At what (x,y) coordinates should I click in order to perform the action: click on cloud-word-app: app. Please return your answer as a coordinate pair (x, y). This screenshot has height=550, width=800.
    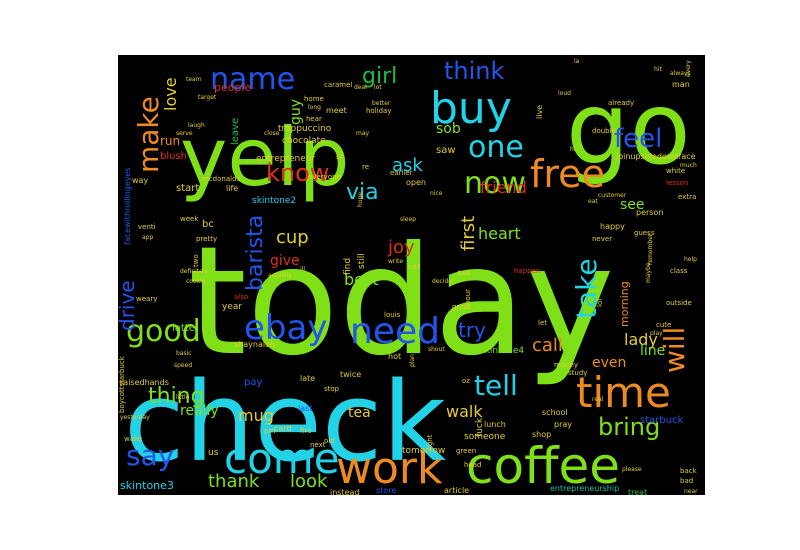
    Looking at the image, I should click on (147, 237).